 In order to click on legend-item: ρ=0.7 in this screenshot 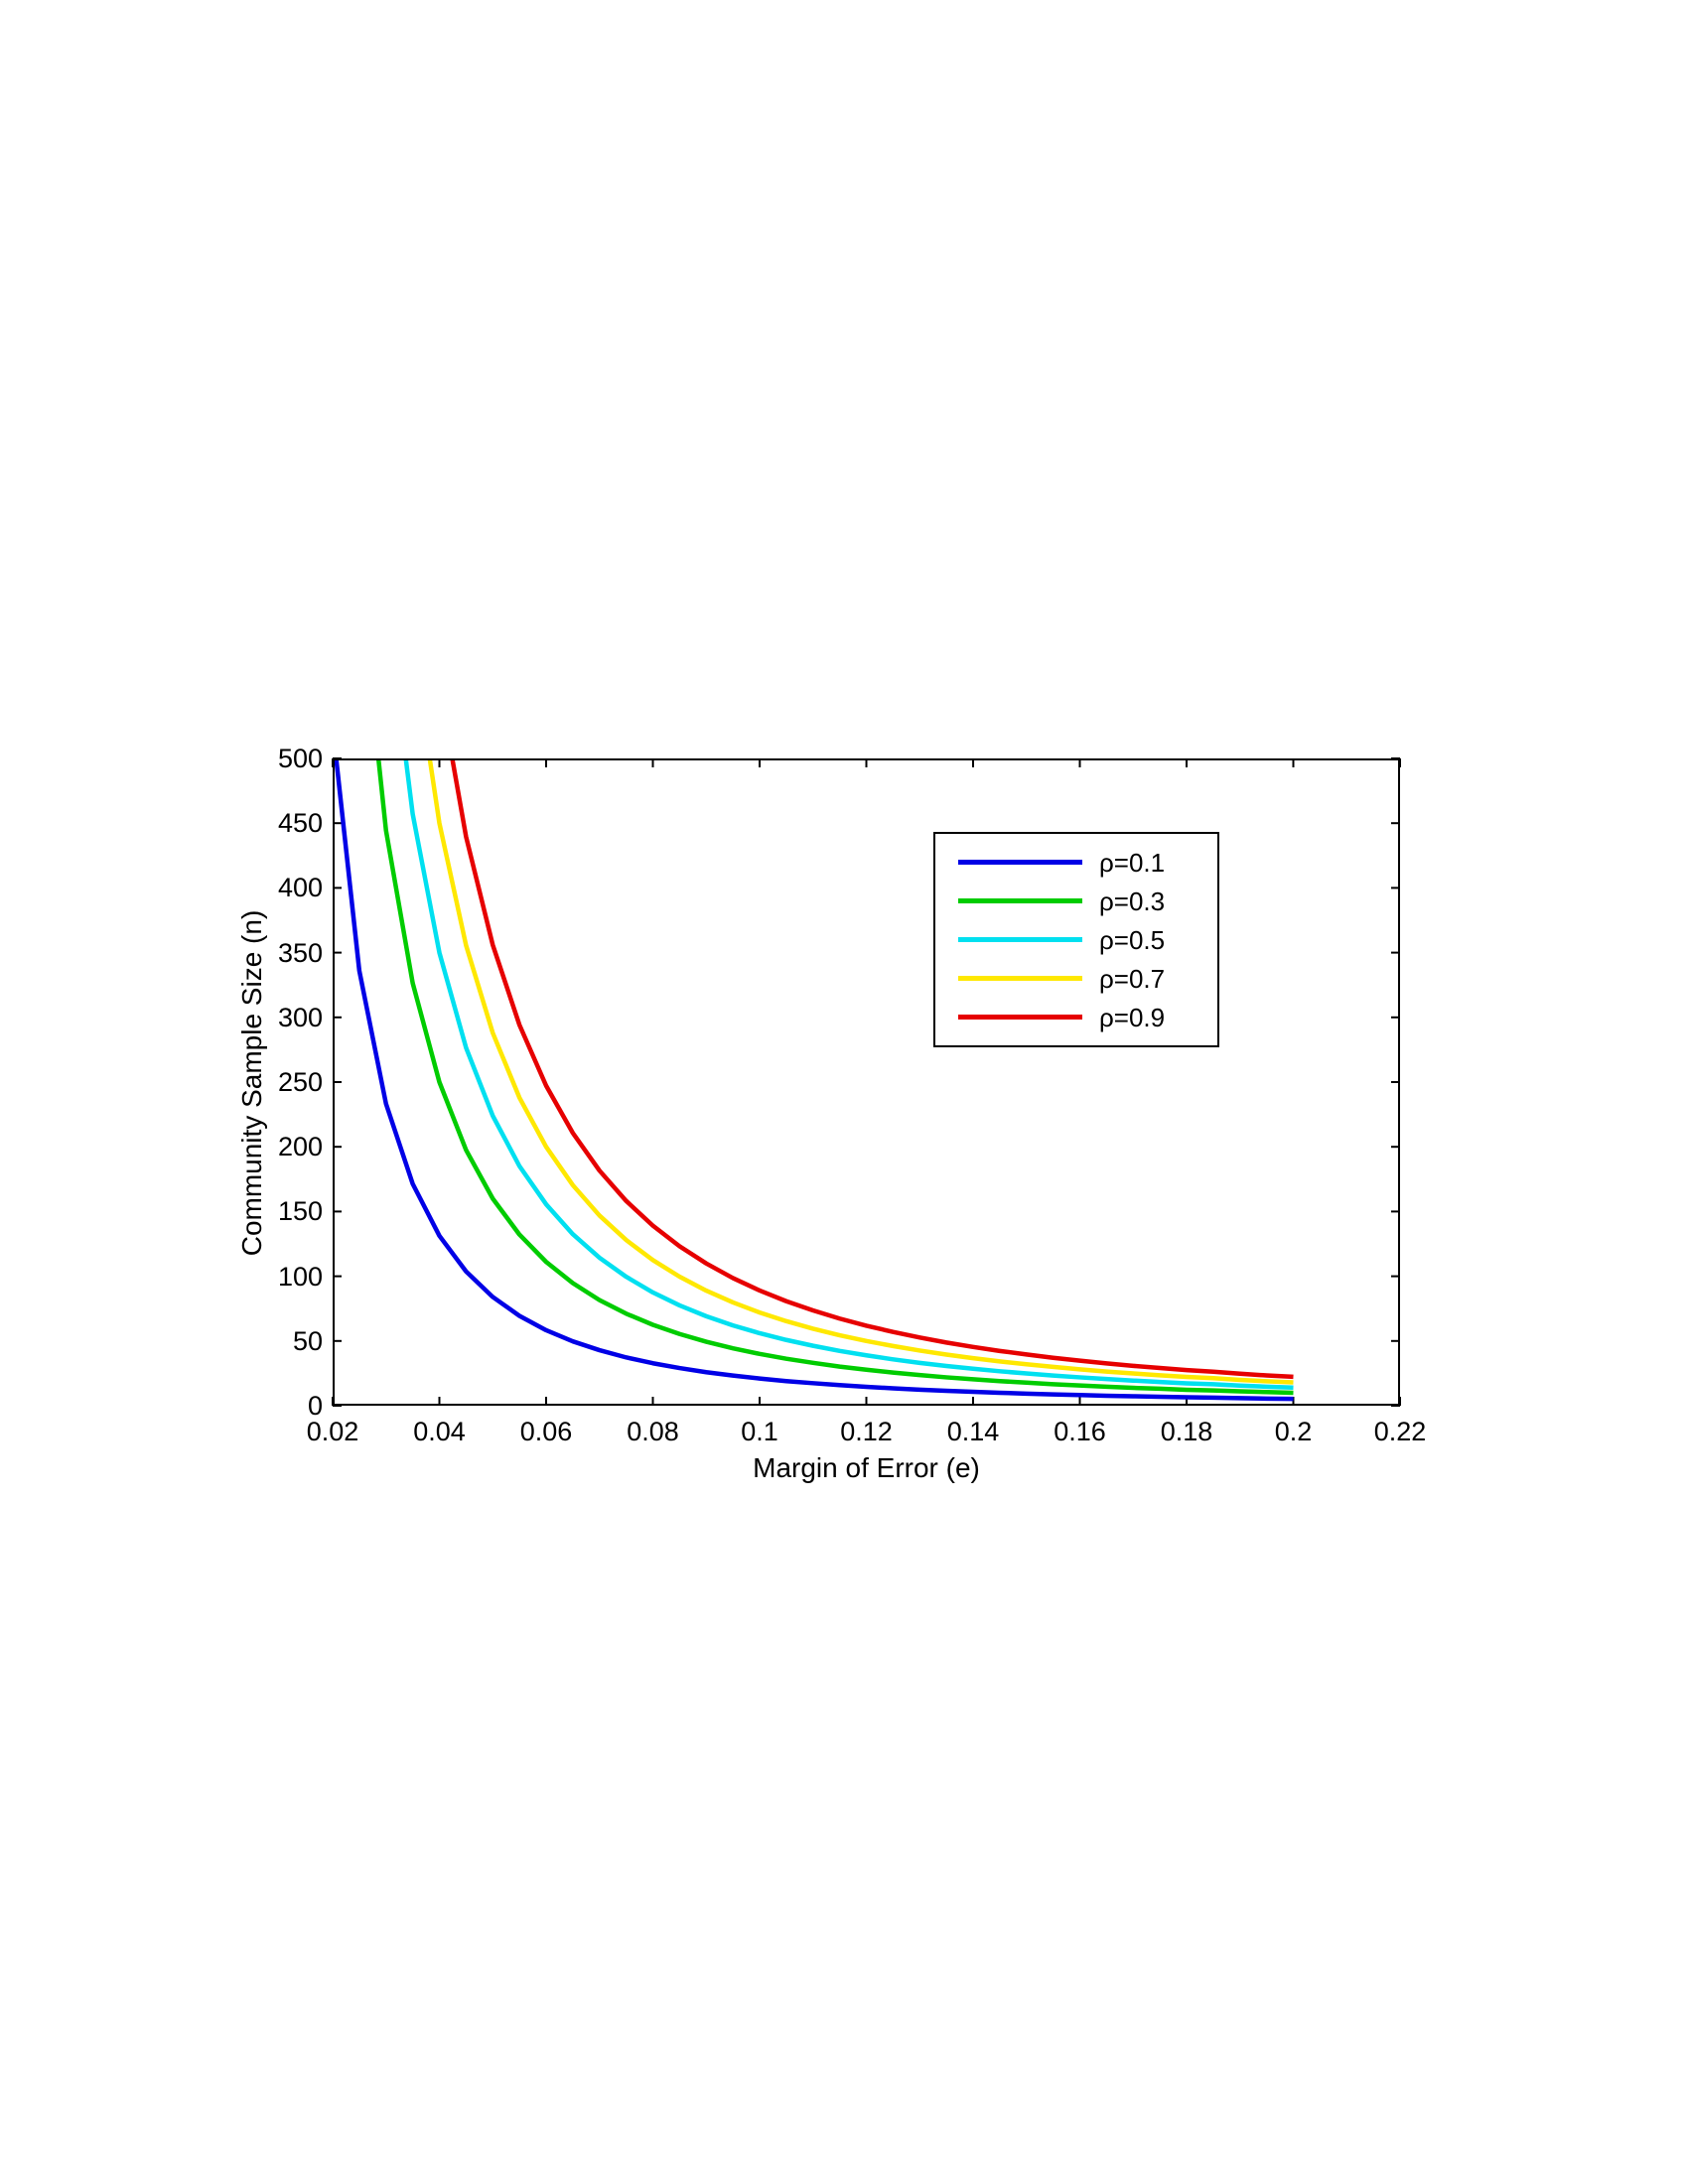, I will do `click(1076, 979)`.